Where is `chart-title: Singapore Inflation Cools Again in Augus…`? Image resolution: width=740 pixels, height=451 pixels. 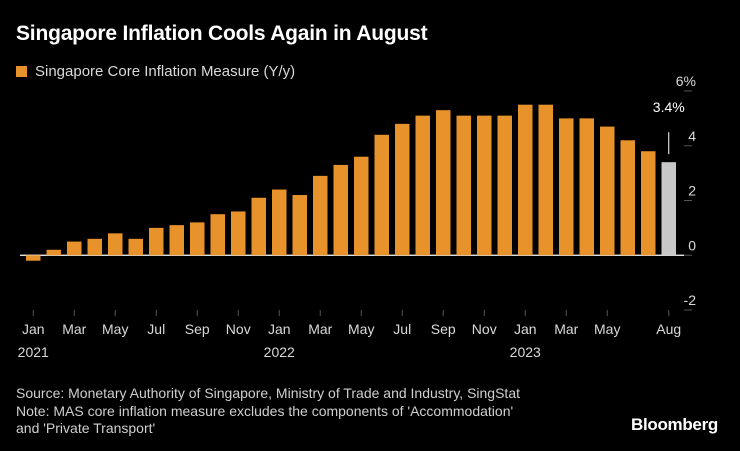
chart-title: Singapore Inflation Cools Again in Augus… is located at coordinates (222, 33).